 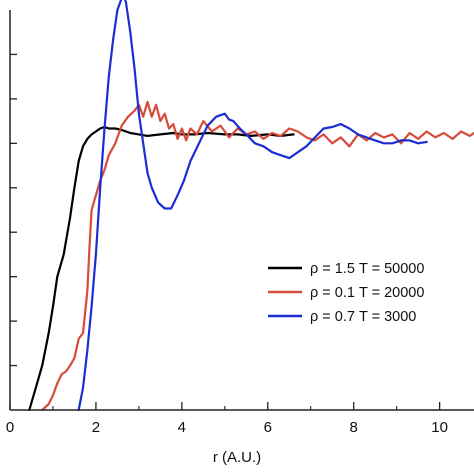 I want to click on legend-label-3: ρ = 0.7 T = 3000, so click(x=363, y=317).